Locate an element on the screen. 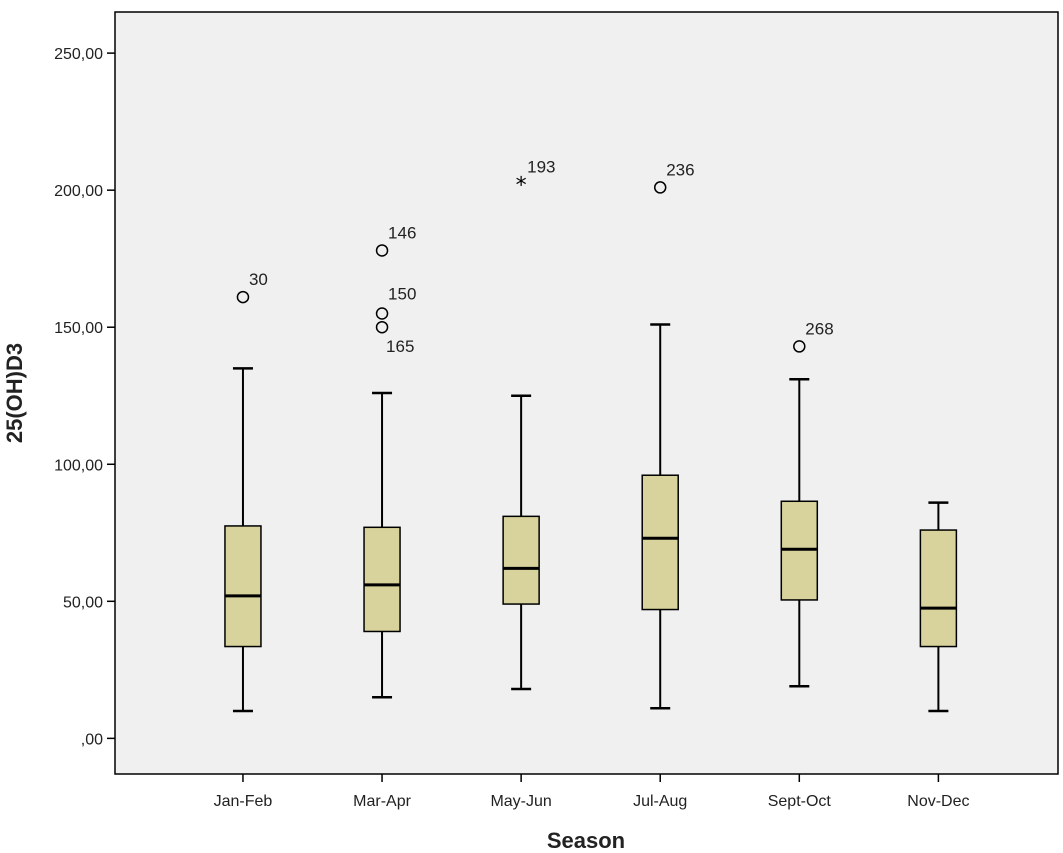  outlier-star: * is located at coordinates (521, 186).